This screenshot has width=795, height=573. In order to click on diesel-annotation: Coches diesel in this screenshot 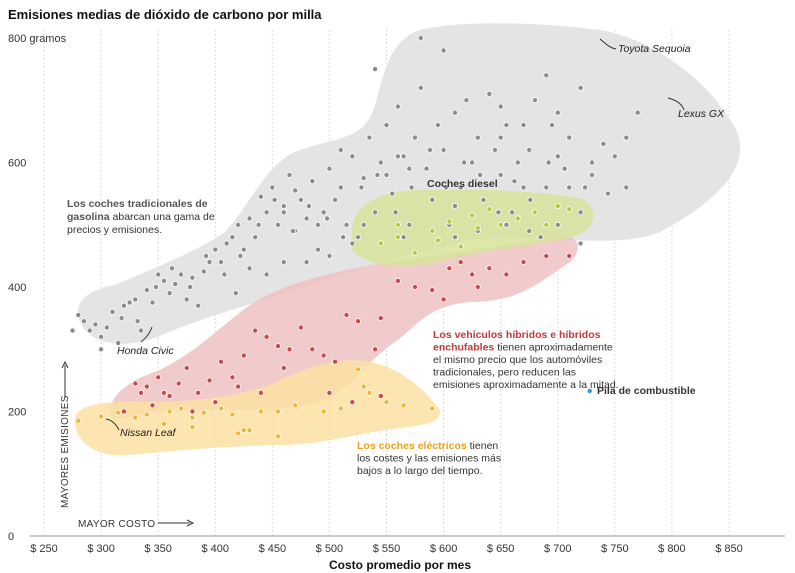, I will do `click(462, 184)`.